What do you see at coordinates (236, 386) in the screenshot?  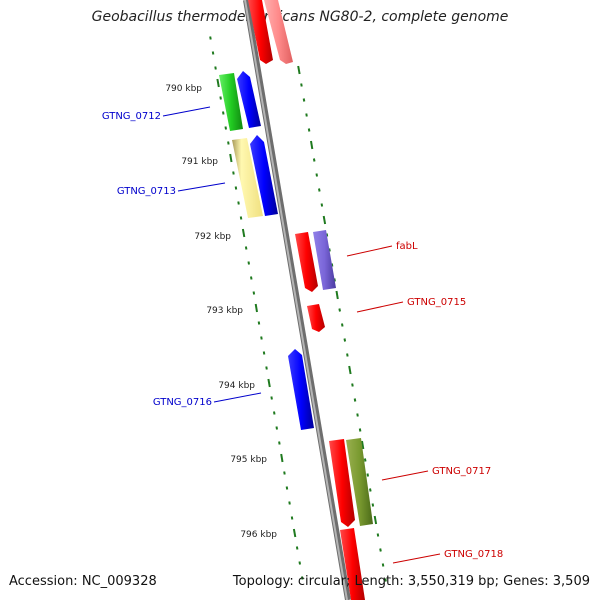 I see `ruler-label-794: 794 kbp` at bounding box center [236, 386].